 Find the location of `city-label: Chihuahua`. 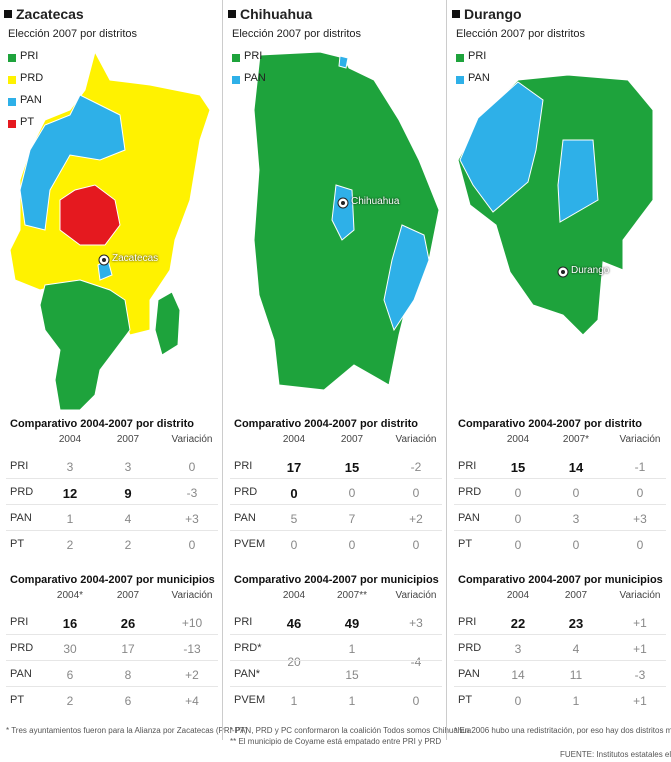

city-label: Chihuahua is located at coordinates (375, 201).